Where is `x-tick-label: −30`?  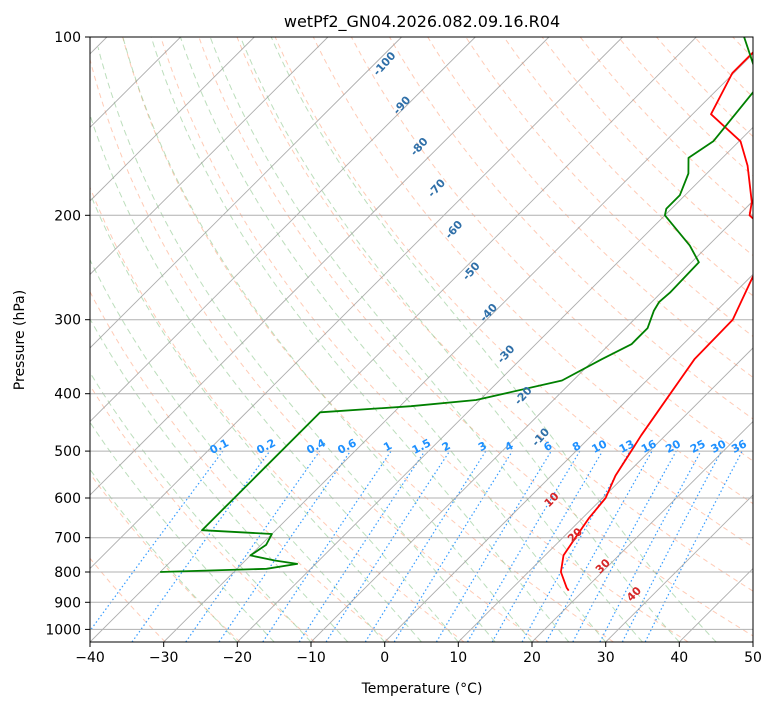
x-tick-label: −30 is located at coordinates (164, 658).